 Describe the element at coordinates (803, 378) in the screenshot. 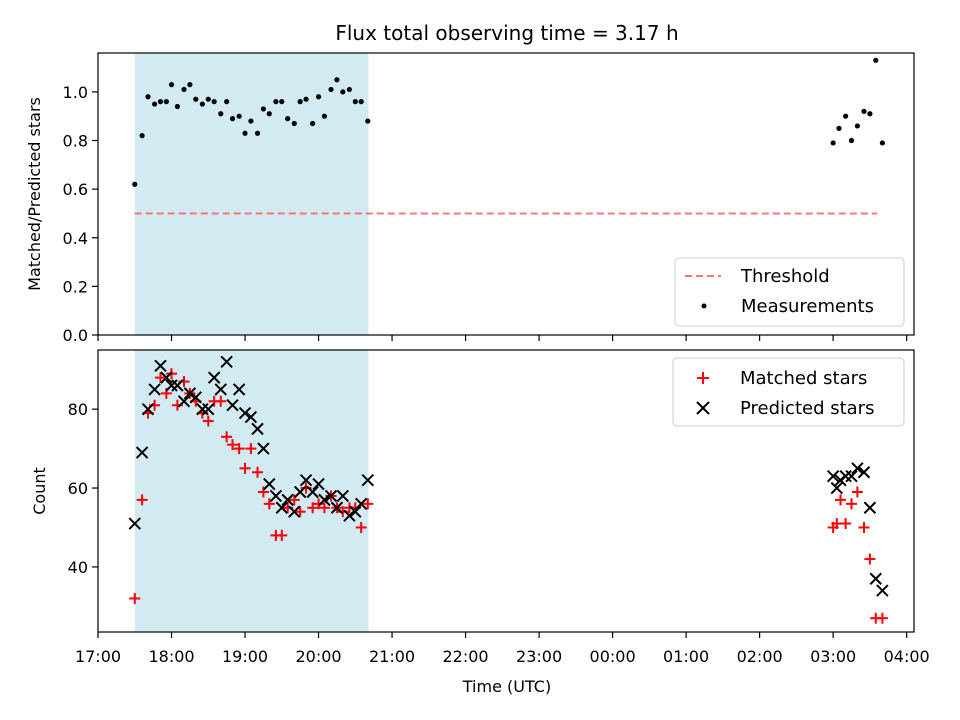

I see `legend-matched-label: Matched stars` at that location.